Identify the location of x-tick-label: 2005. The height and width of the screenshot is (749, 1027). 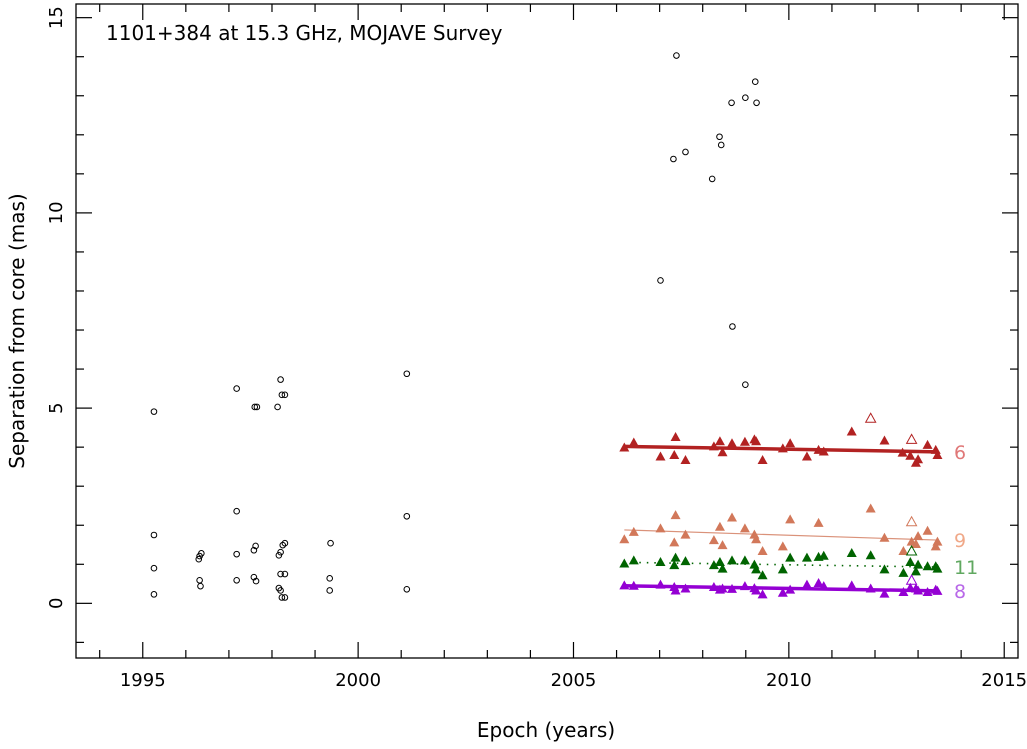
(574, 680).